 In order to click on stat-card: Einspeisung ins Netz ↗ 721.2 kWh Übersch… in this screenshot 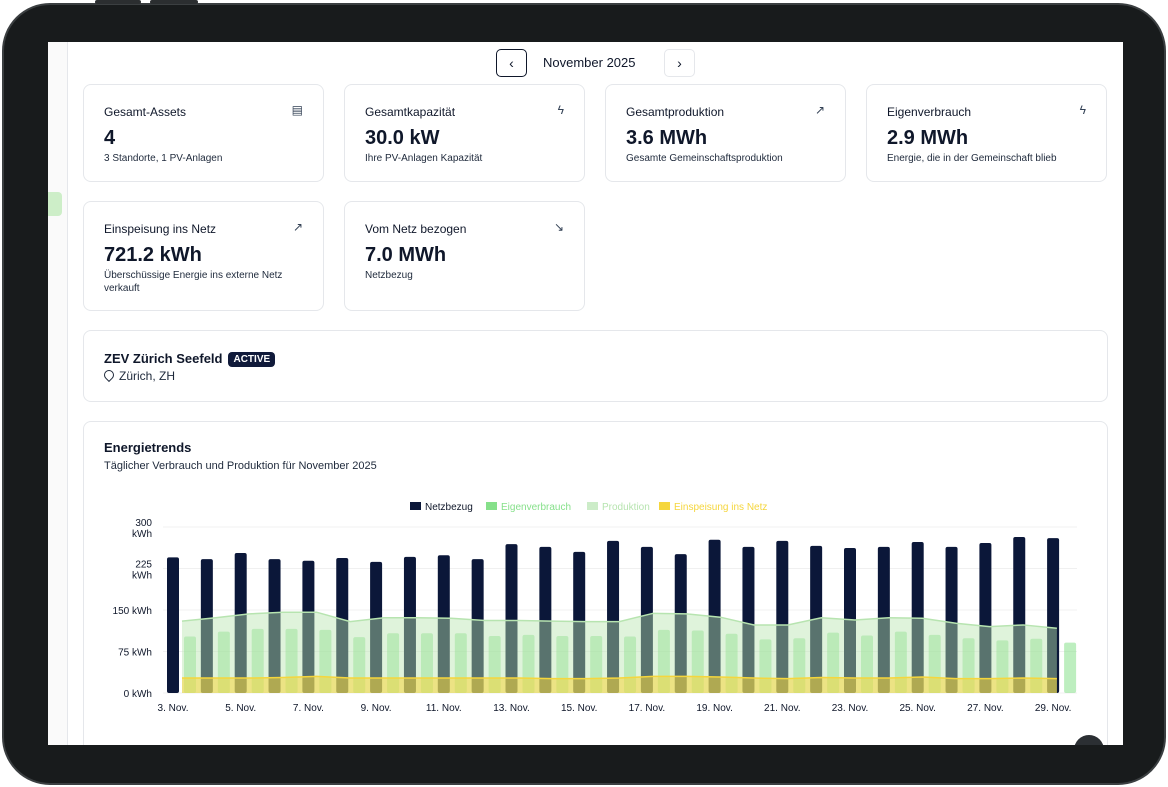, I will do `click(203, 256)`.